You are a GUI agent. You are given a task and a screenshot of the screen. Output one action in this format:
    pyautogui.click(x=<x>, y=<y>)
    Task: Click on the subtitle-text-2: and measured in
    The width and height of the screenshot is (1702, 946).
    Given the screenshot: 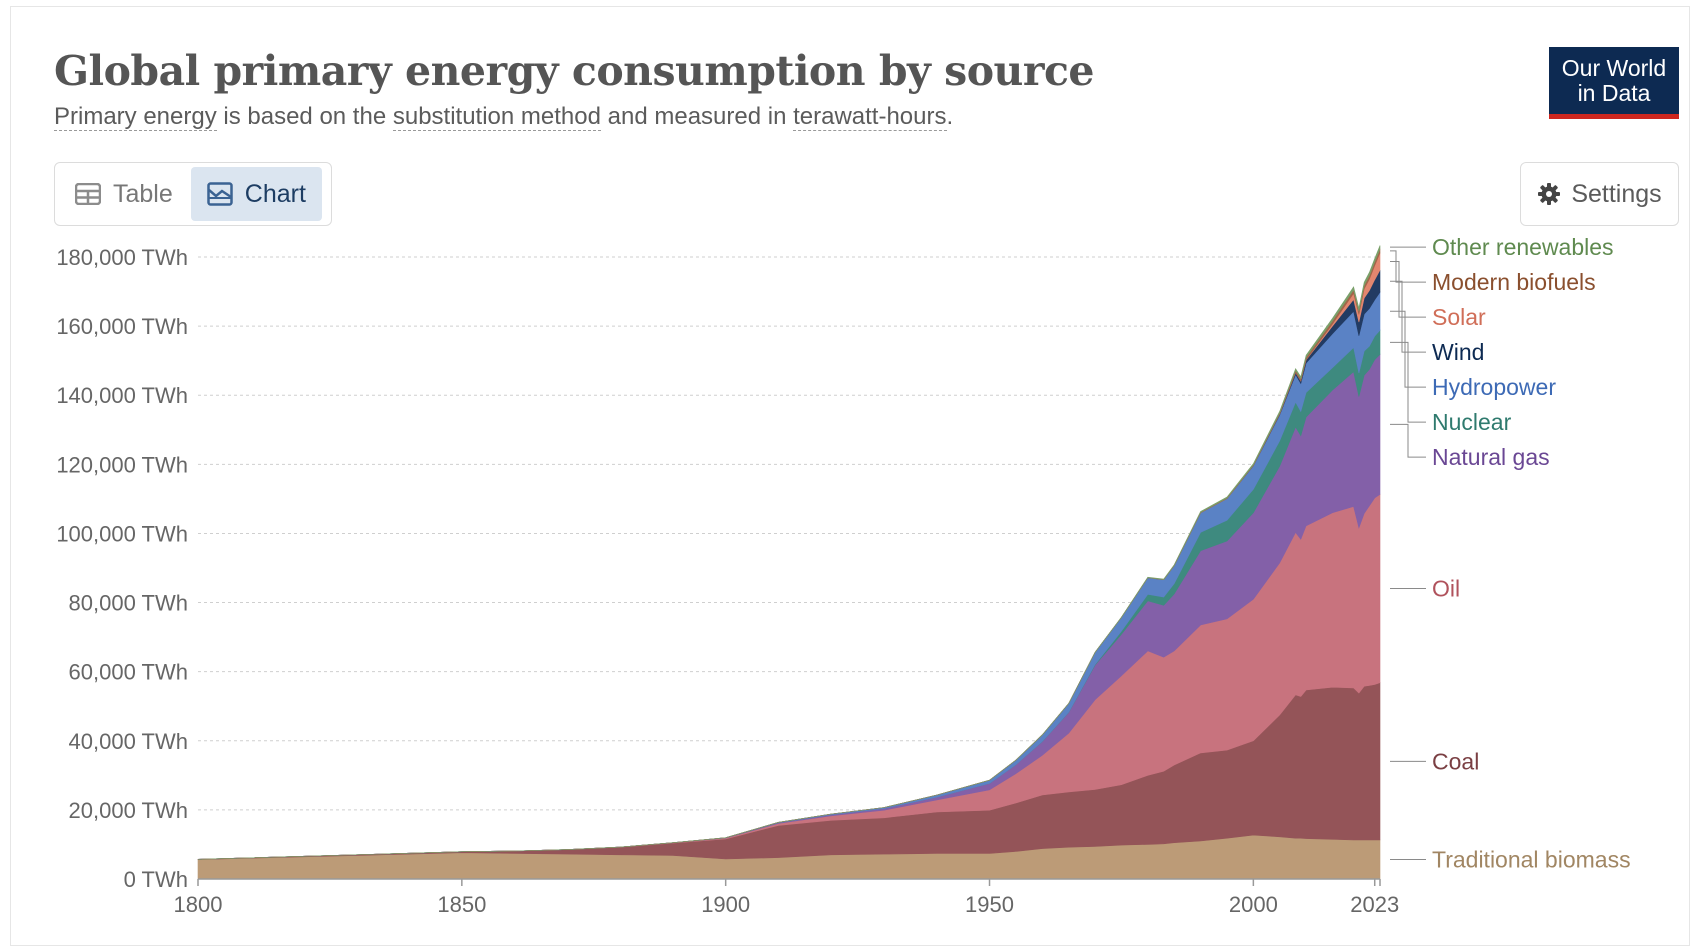 What is the action you would take?
    pyautogui.click(x=697, y=116)
    